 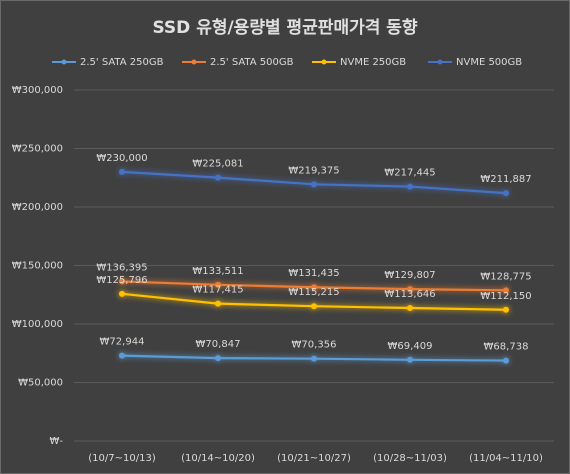 I want to click on data-label: ₩70,356, so click(x=314, y=345).